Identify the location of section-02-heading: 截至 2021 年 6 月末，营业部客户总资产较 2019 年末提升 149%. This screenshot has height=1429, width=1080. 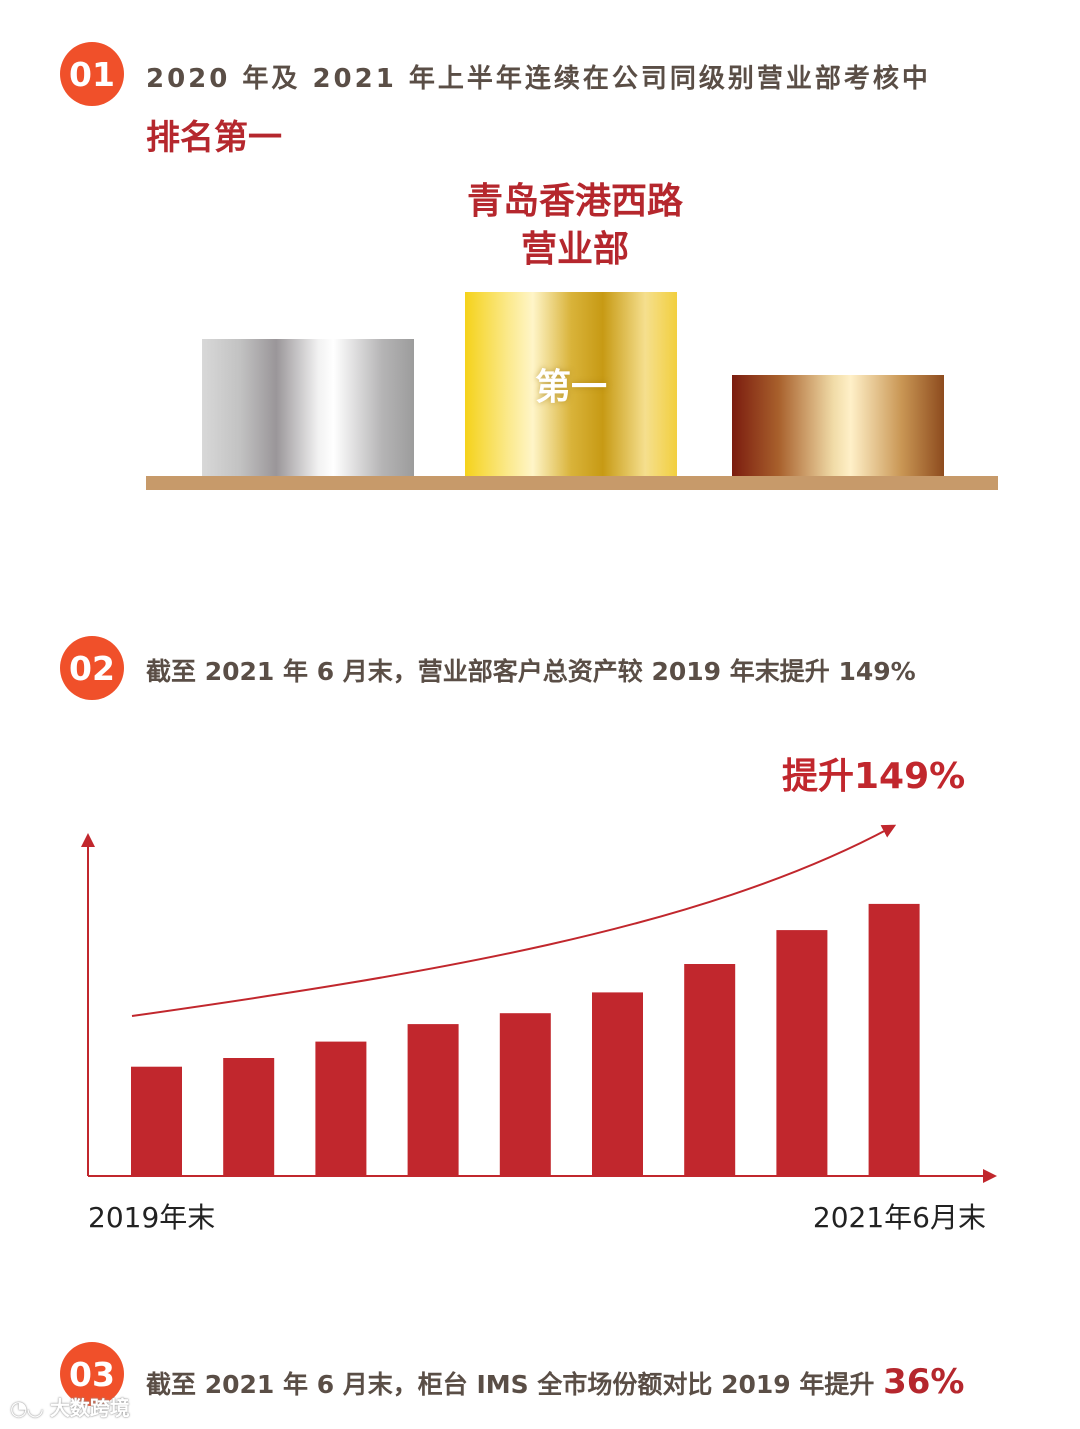
(531, 671).